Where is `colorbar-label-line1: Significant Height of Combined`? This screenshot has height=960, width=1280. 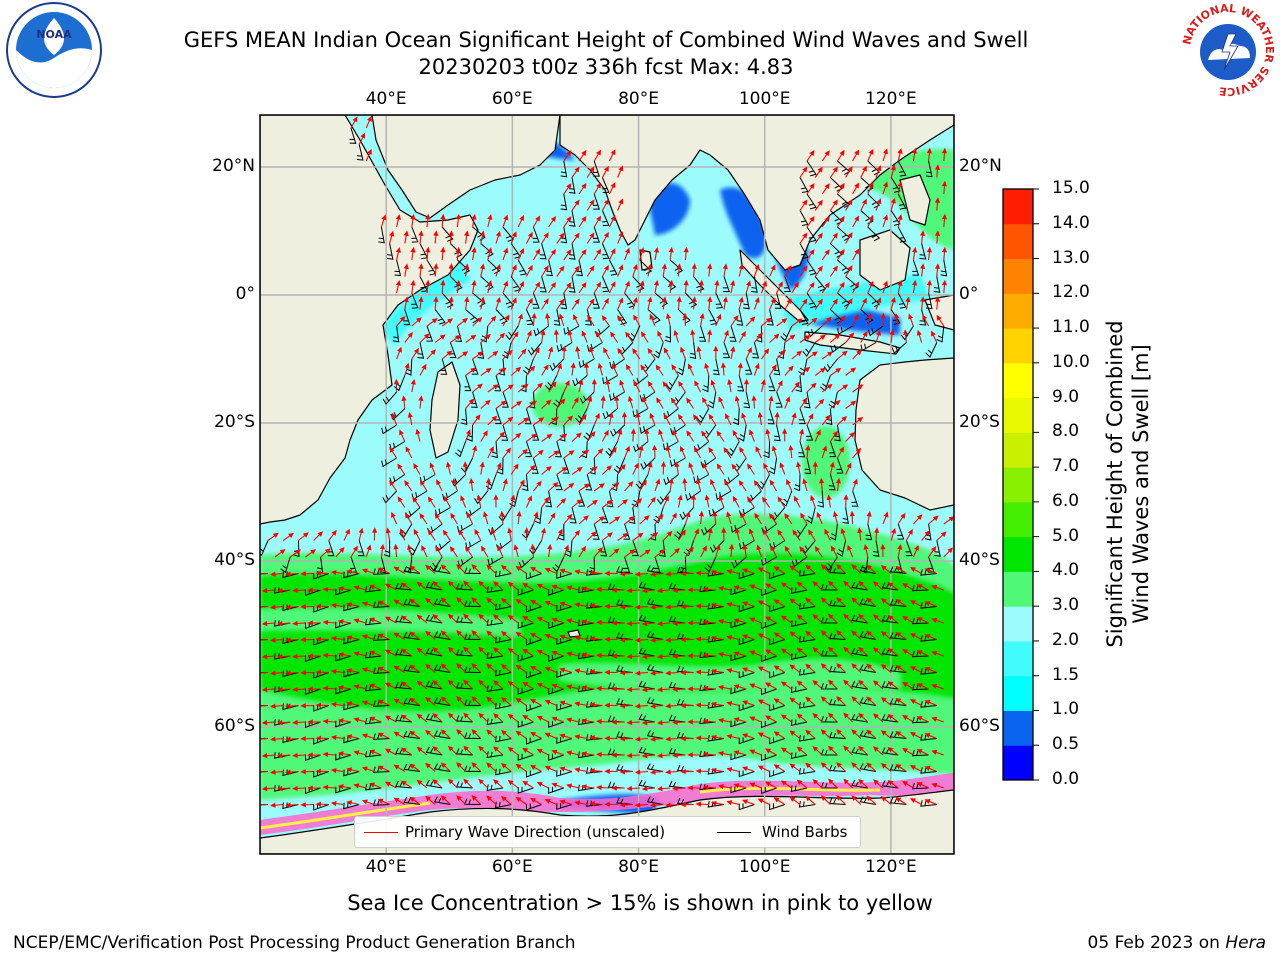 colorbar-label-line1: Significant Height of Combined is located at coordinates (1115, 484).